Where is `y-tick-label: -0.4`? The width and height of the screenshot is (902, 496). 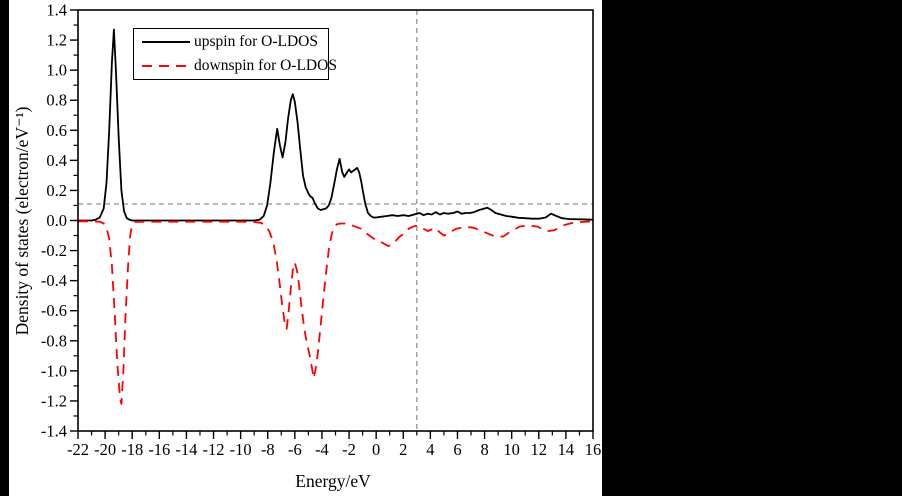
y-tick-label: -0.4 is located at coordinates (54, 280).